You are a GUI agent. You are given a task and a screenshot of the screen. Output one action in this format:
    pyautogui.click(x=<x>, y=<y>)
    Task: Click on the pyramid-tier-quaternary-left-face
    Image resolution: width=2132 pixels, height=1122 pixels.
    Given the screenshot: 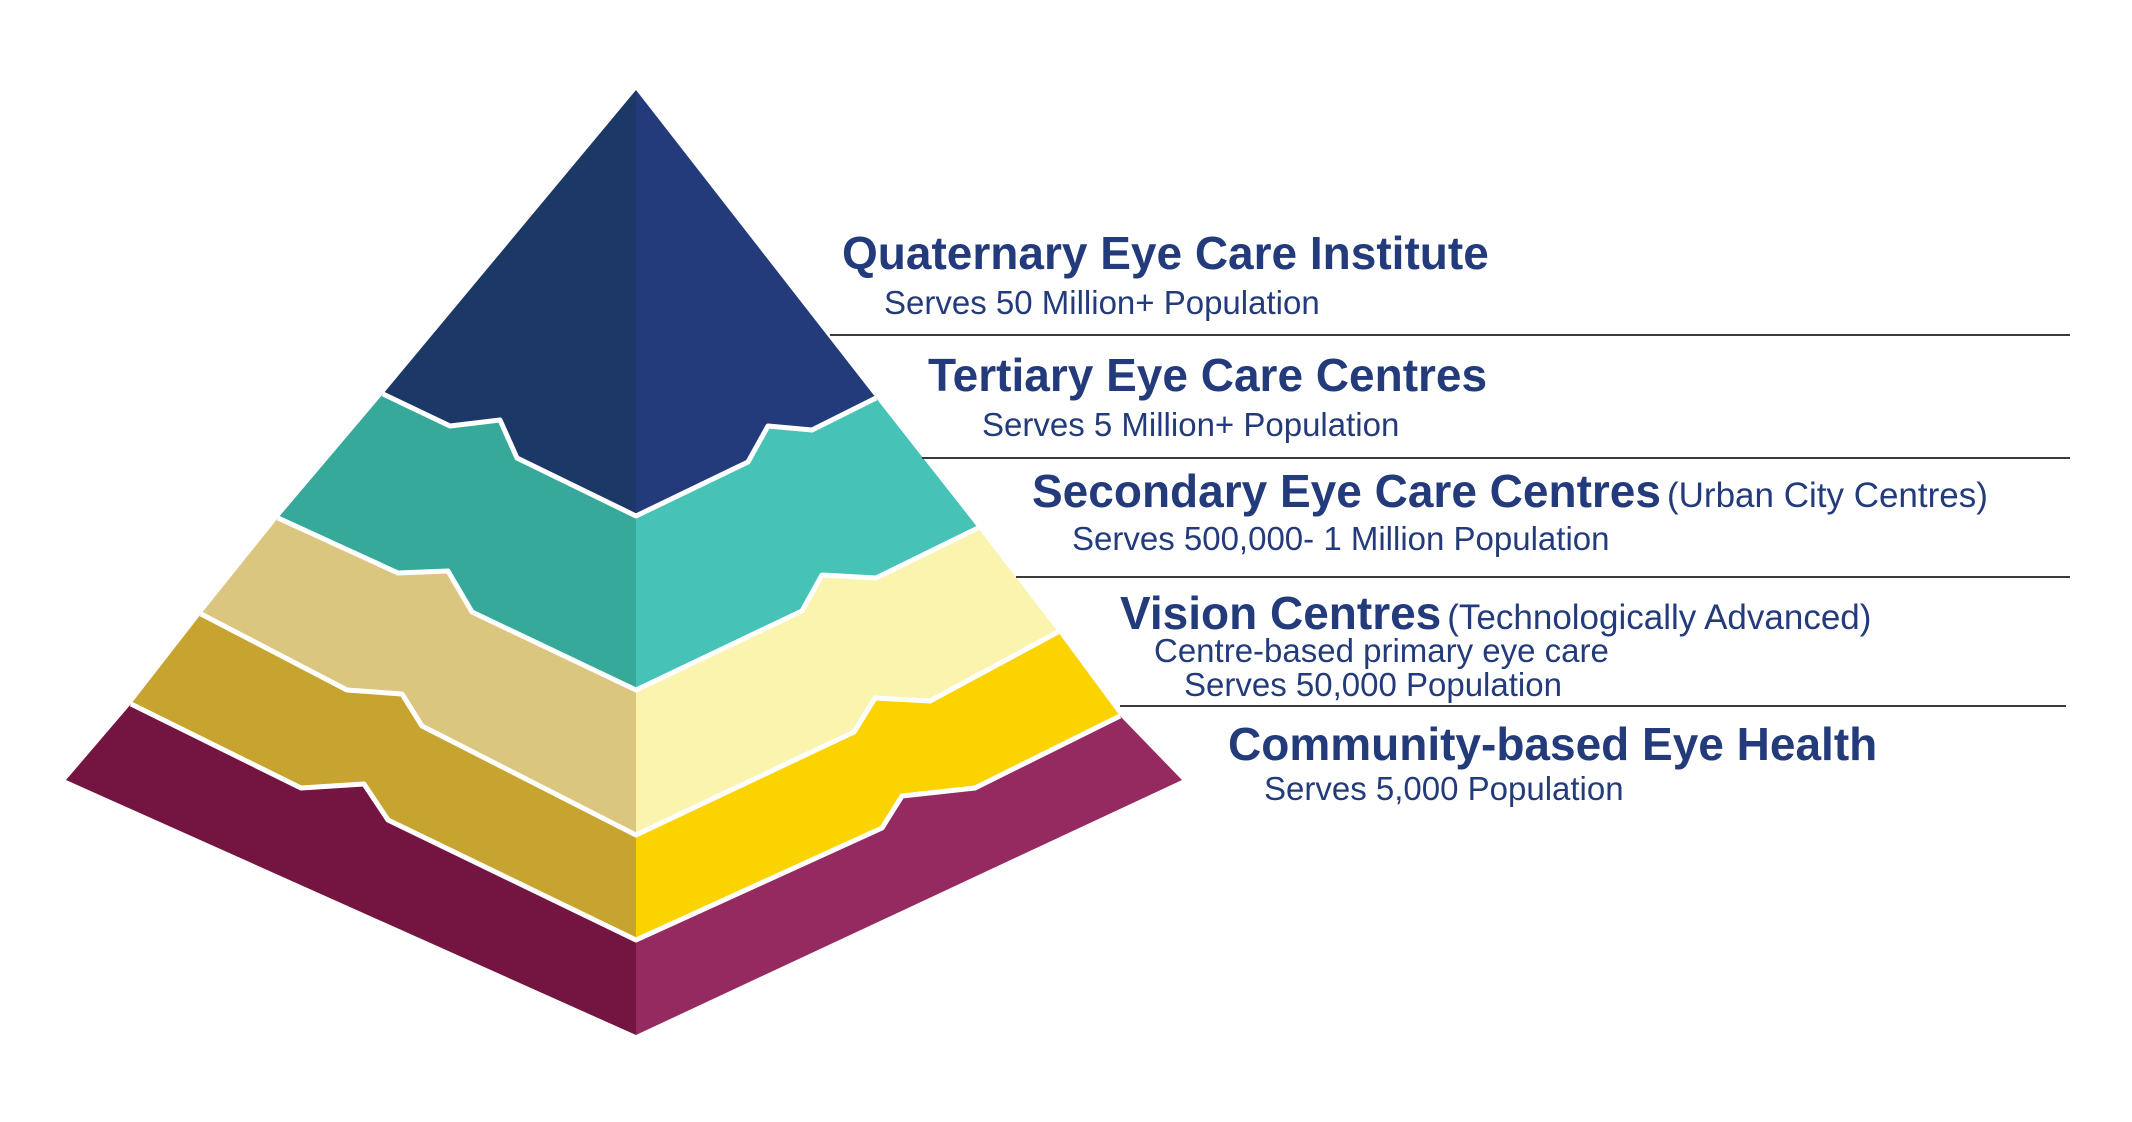 What is the action you would take?
    pyautogui.click(x=509, y=303)
    